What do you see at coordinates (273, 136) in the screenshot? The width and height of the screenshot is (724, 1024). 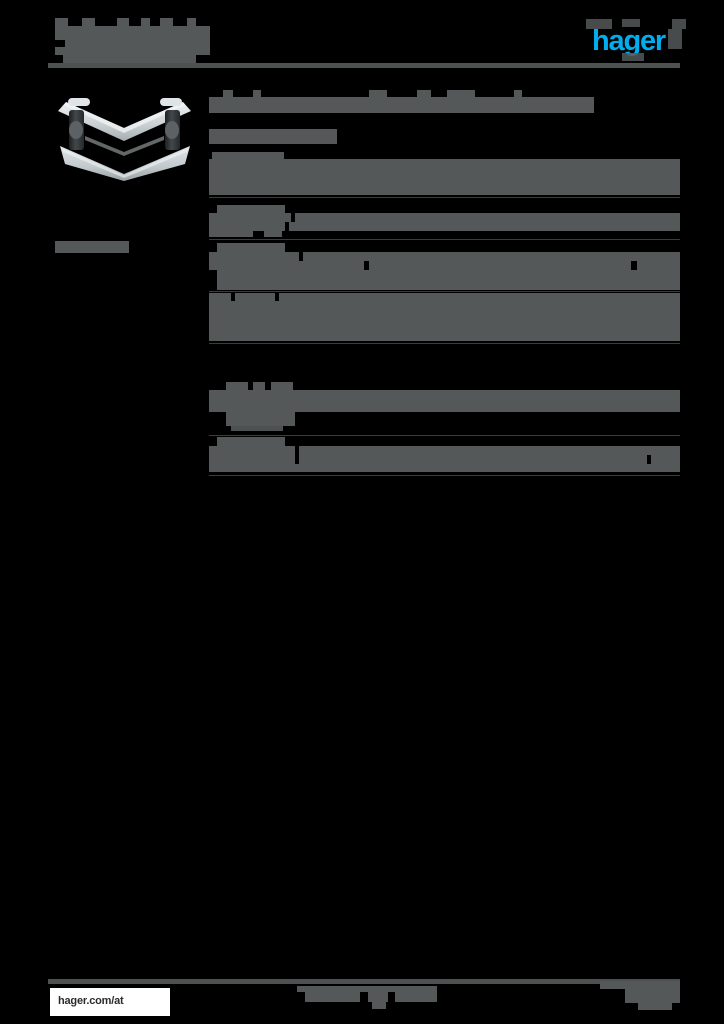 I see `product-subheading` at bounding box center [273, 136].